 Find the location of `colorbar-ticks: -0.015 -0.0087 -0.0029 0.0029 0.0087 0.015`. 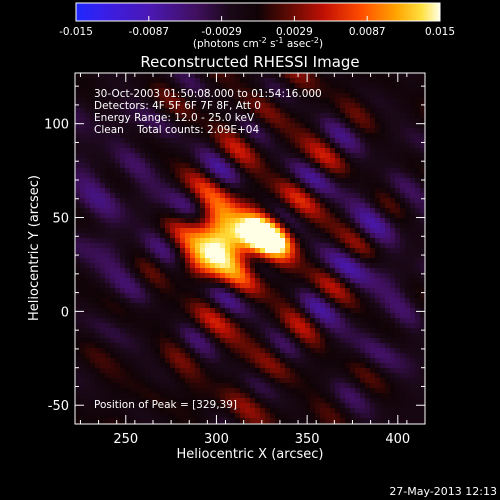

colorbar-ticks: -0.015 -0.0087 -0.0029 0.0029 0.0087 0.015 is located at coordinates (257, 27).